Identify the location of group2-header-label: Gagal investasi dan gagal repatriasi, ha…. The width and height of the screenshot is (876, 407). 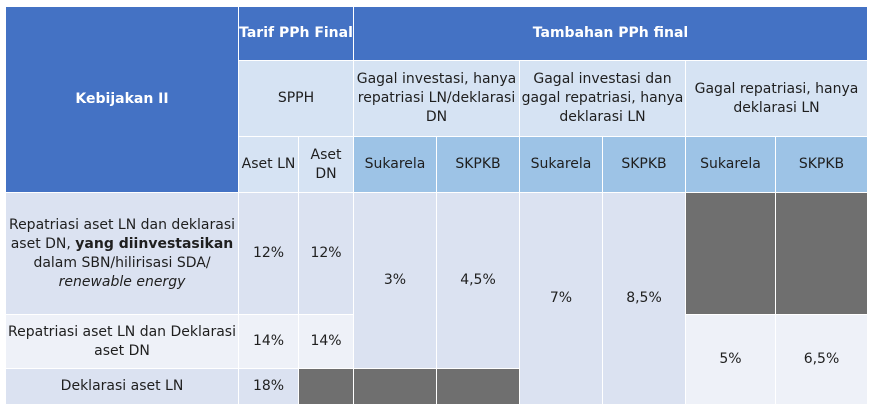
(602, 98).